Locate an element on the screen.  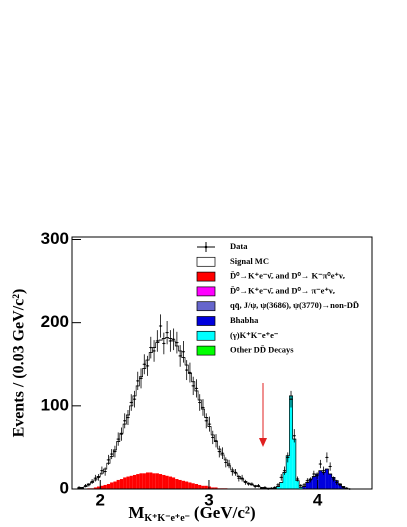
legend-label: qq̄, J/ψ, ψ(3686), ψ(3770)→non-DD̄ is located at coordinates (294, 305).